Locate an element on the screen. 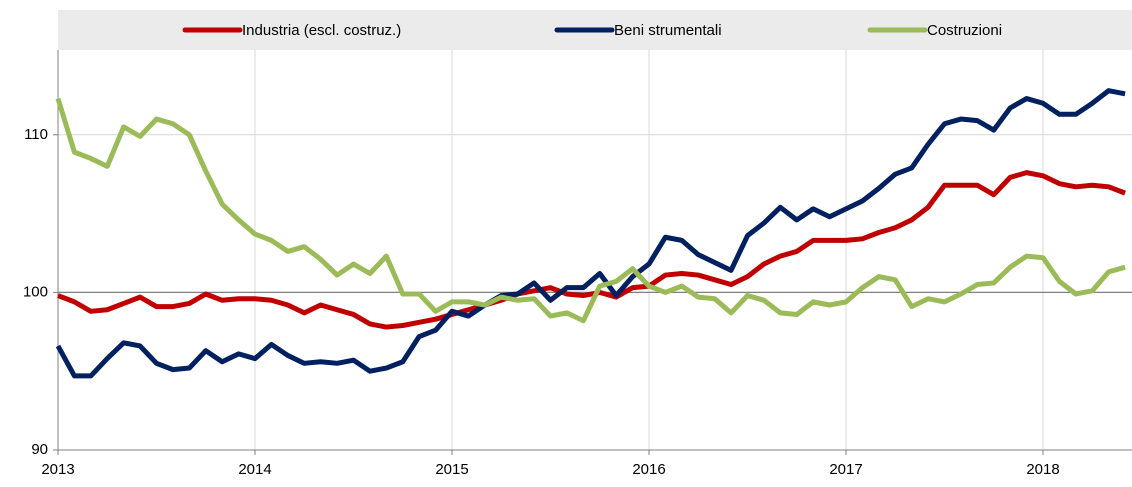 This screenshot has width=1132, height=487. x-tick-label: 2017 is located at coordinates (845, 469).